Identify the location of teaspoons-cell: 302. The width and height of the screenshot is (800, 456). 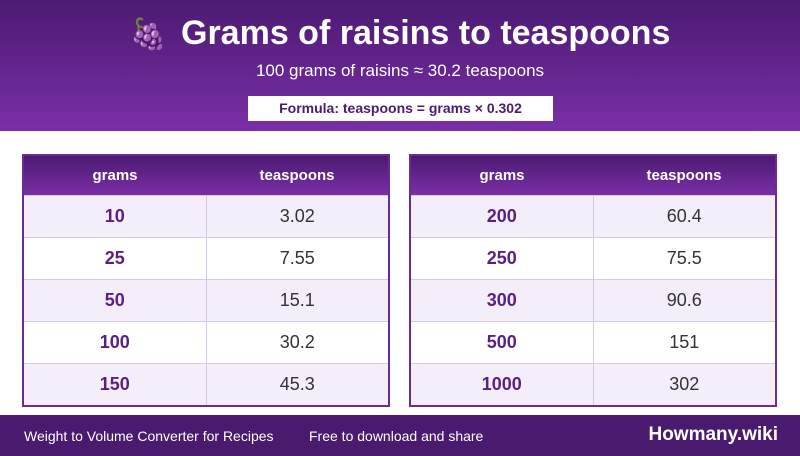
(684, 385).